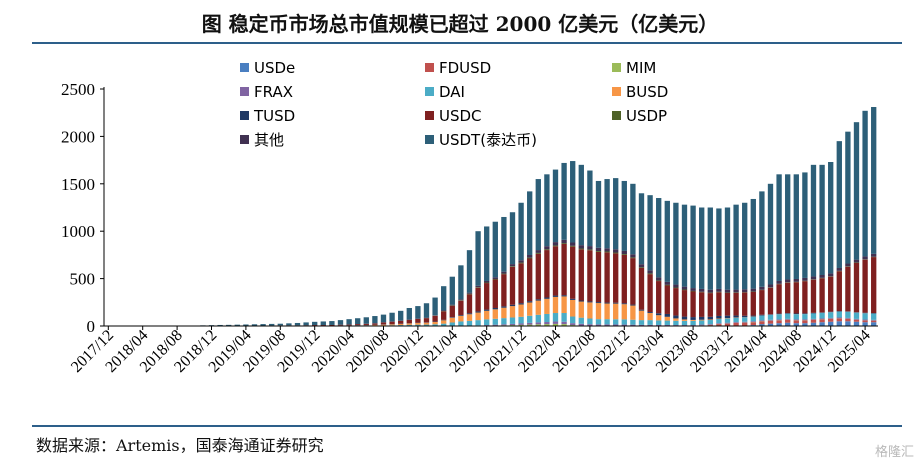  Describe the element at coordinates (788, 313) in the screenshot. I see `bar-TUSD-2024/07` at that location.